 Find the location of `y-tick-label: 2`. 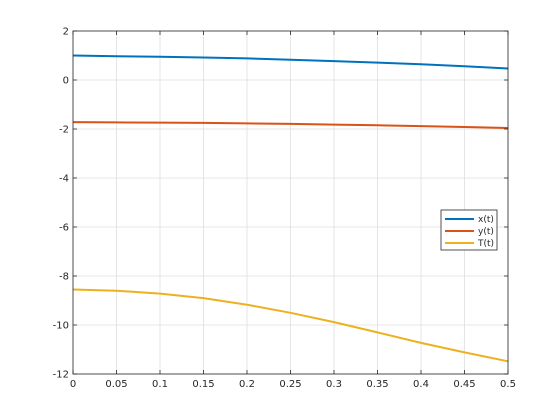

y-tick-label: 2 is located at coordinates (66, 32).